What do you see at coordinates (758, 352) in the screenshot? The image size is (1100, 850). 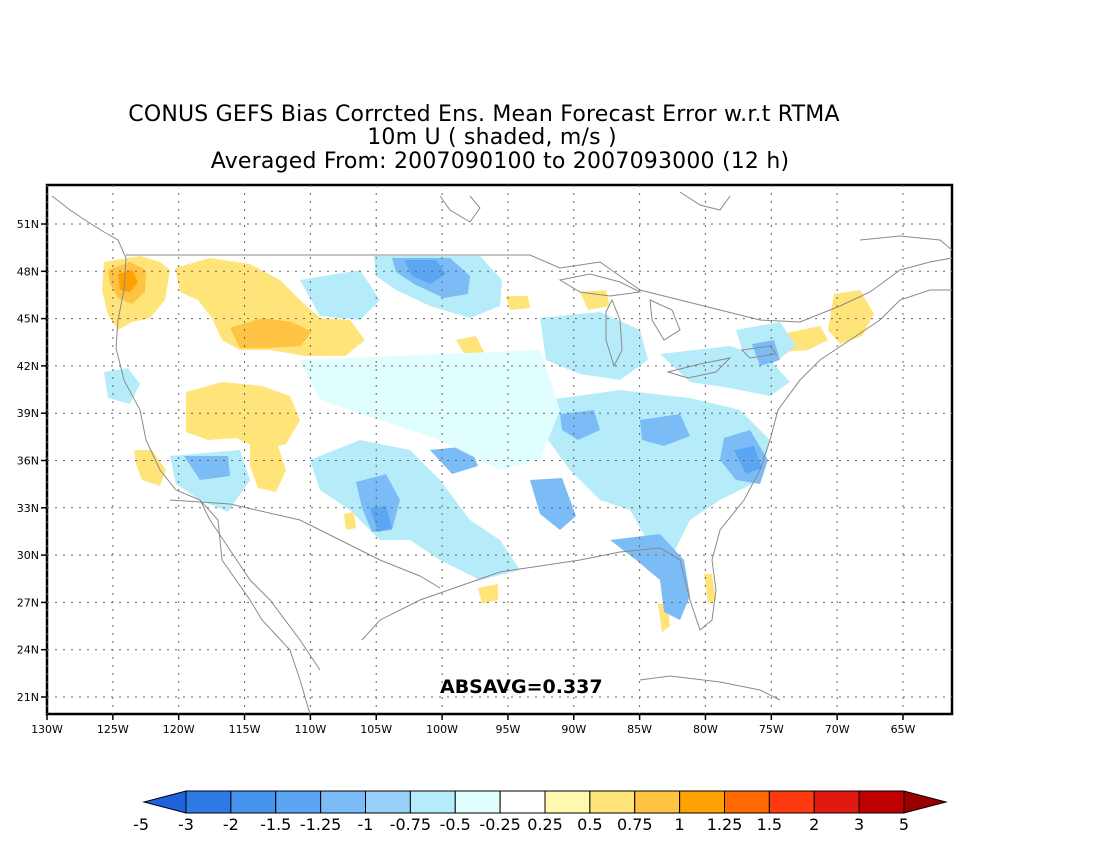 I see `lake-ontario` at bounding box center [758, 352].